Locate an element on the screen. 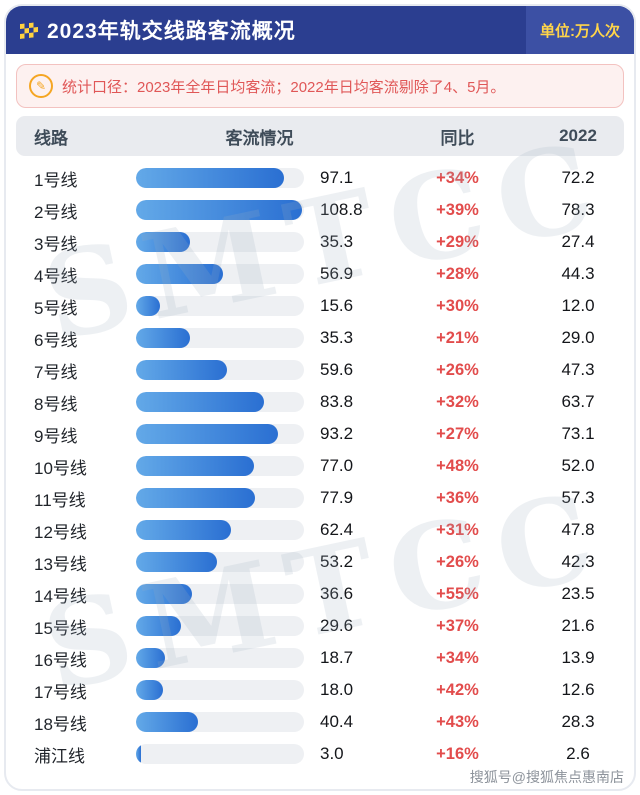 This screenshot has width=640, height=795. table-row: 1号线 97.1 +34% 72.2 is located at coordinates (320, 178).